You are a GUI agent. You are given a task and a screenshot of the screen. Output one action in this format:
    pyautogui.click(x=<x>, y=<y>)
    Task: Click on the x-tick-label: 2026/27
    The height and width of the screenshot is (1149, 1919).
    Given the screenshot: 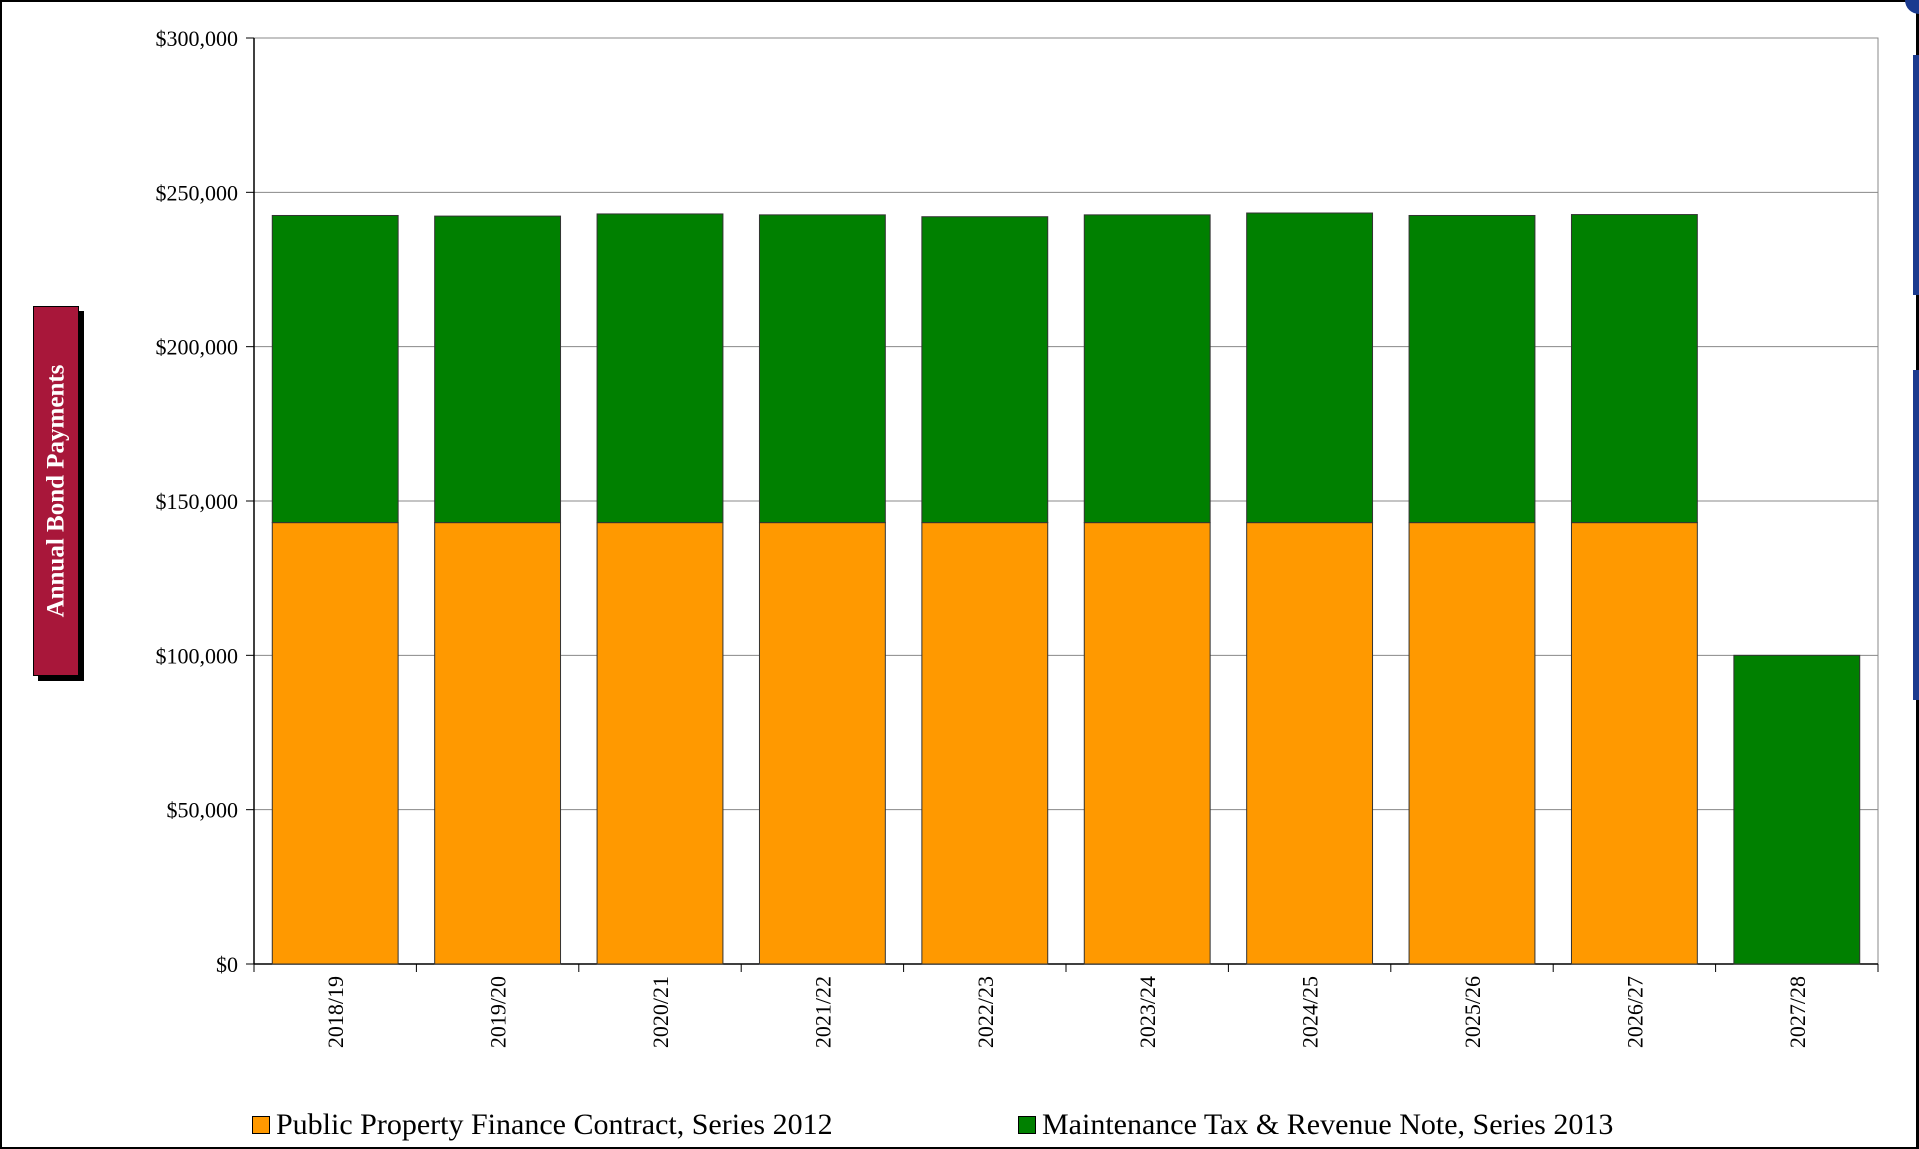 What is the action you would take?
    pyautogui.click(x=1634, y=1012)
    